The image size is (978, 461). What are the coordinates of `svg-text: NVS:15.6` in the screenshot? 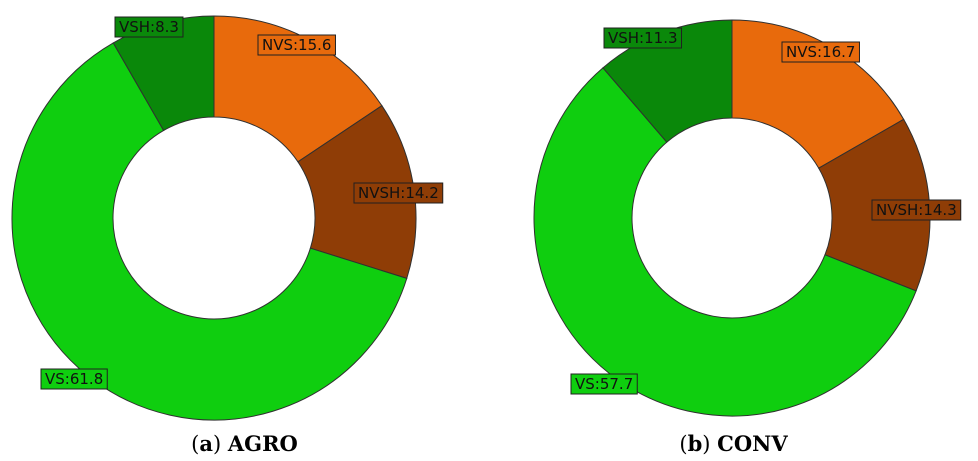 It's located at (296, 45).